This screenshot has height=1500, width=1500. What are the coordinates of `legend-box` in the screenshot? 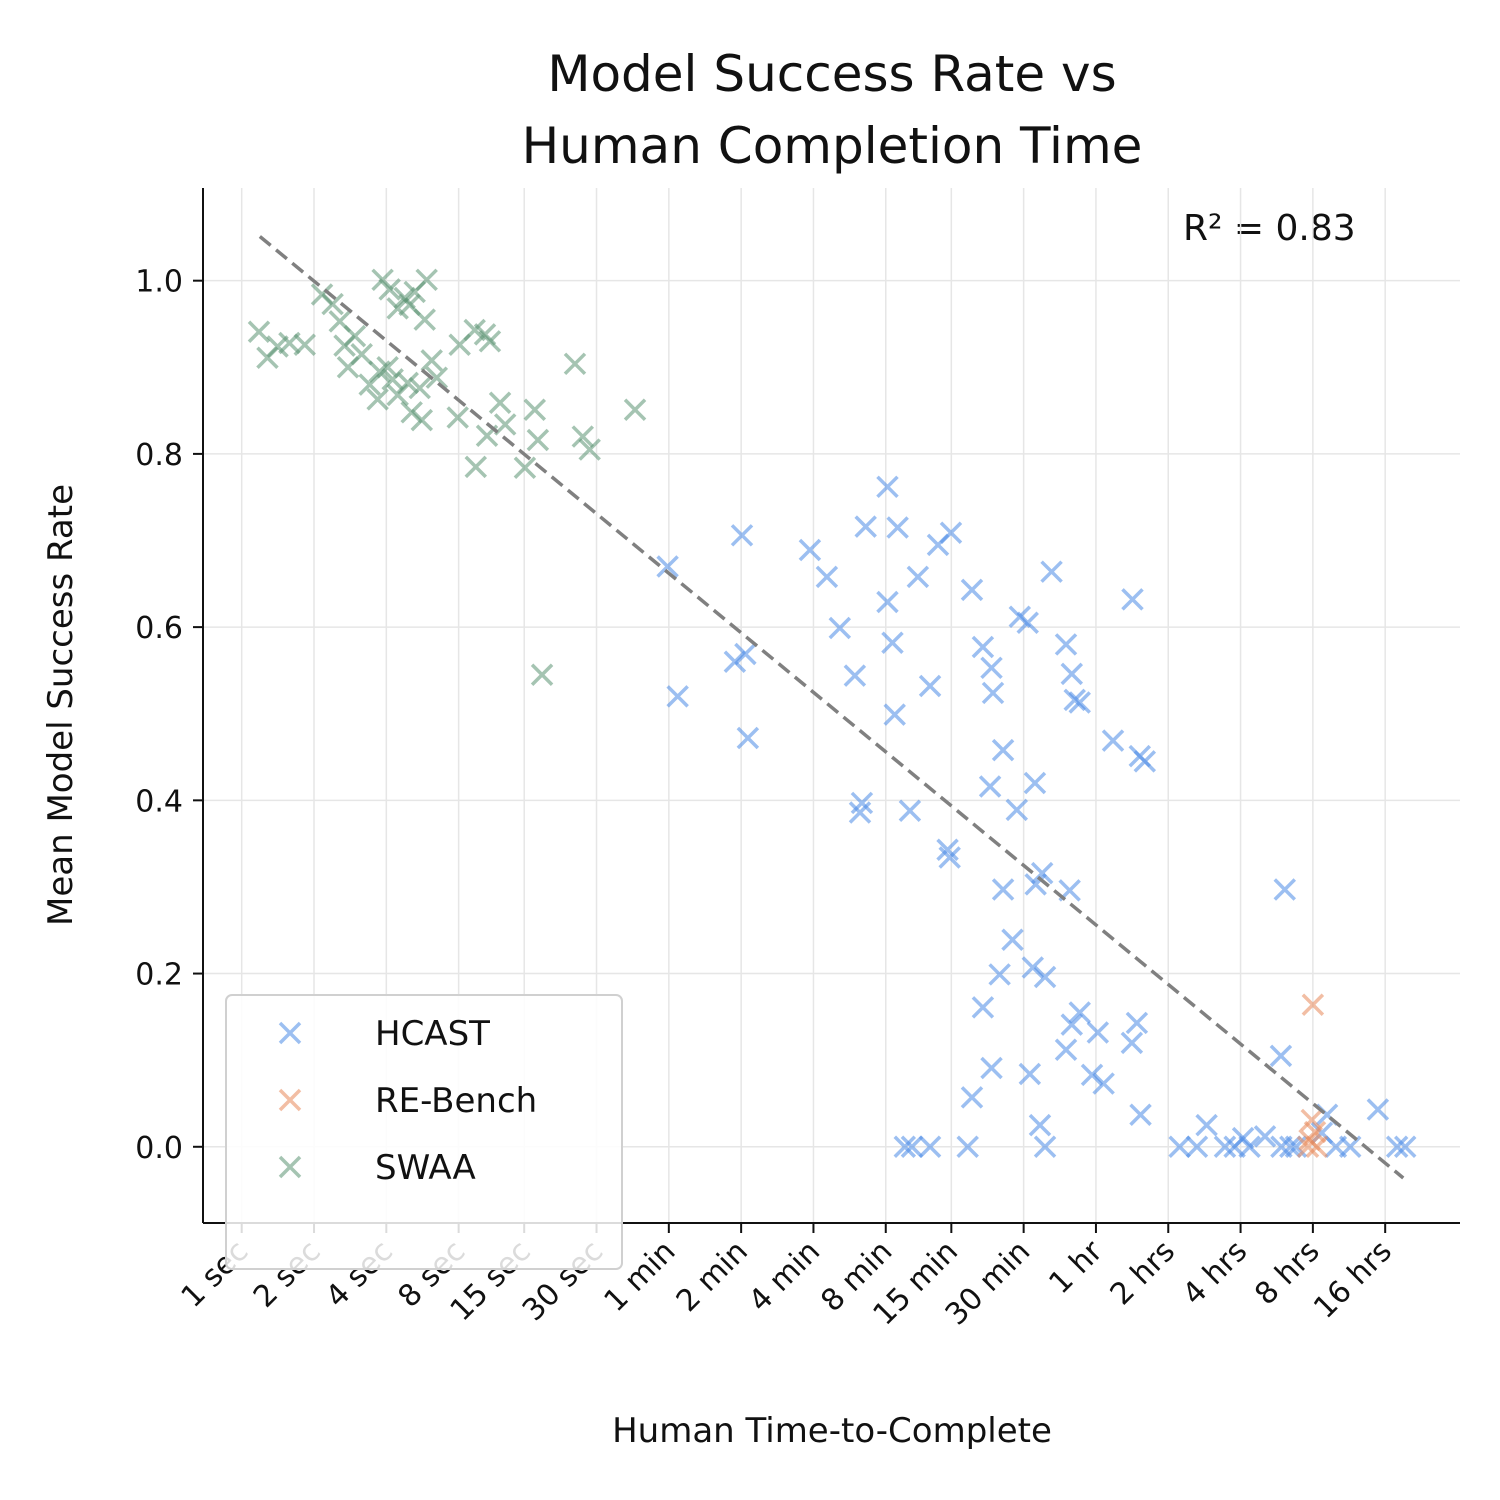 It's located at (424, 1132).